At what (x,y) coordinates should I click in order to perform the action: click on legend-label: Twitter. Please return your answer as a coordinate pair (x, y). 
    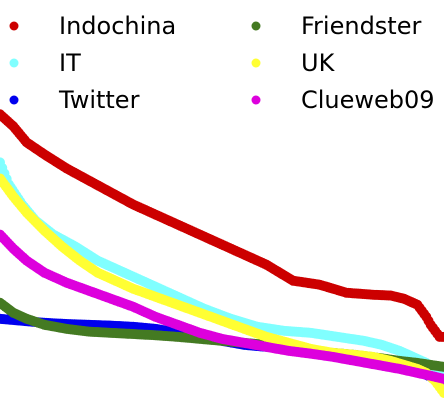
    Looking at the image, I should click on (99, 100).